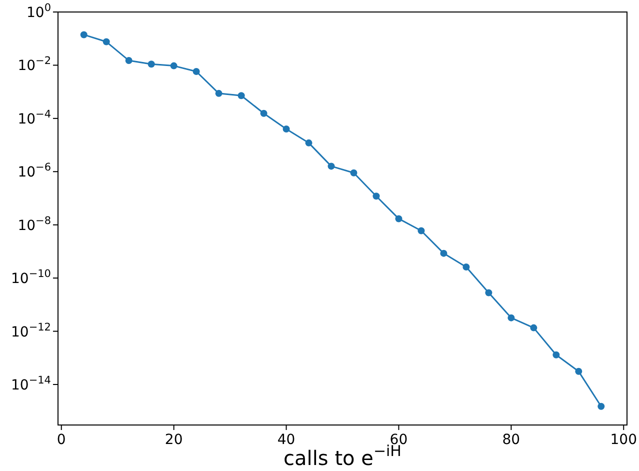  Describe the element at coordinates (173, 440) in the screenshot. I see `x-tick-label: 20` at that location.